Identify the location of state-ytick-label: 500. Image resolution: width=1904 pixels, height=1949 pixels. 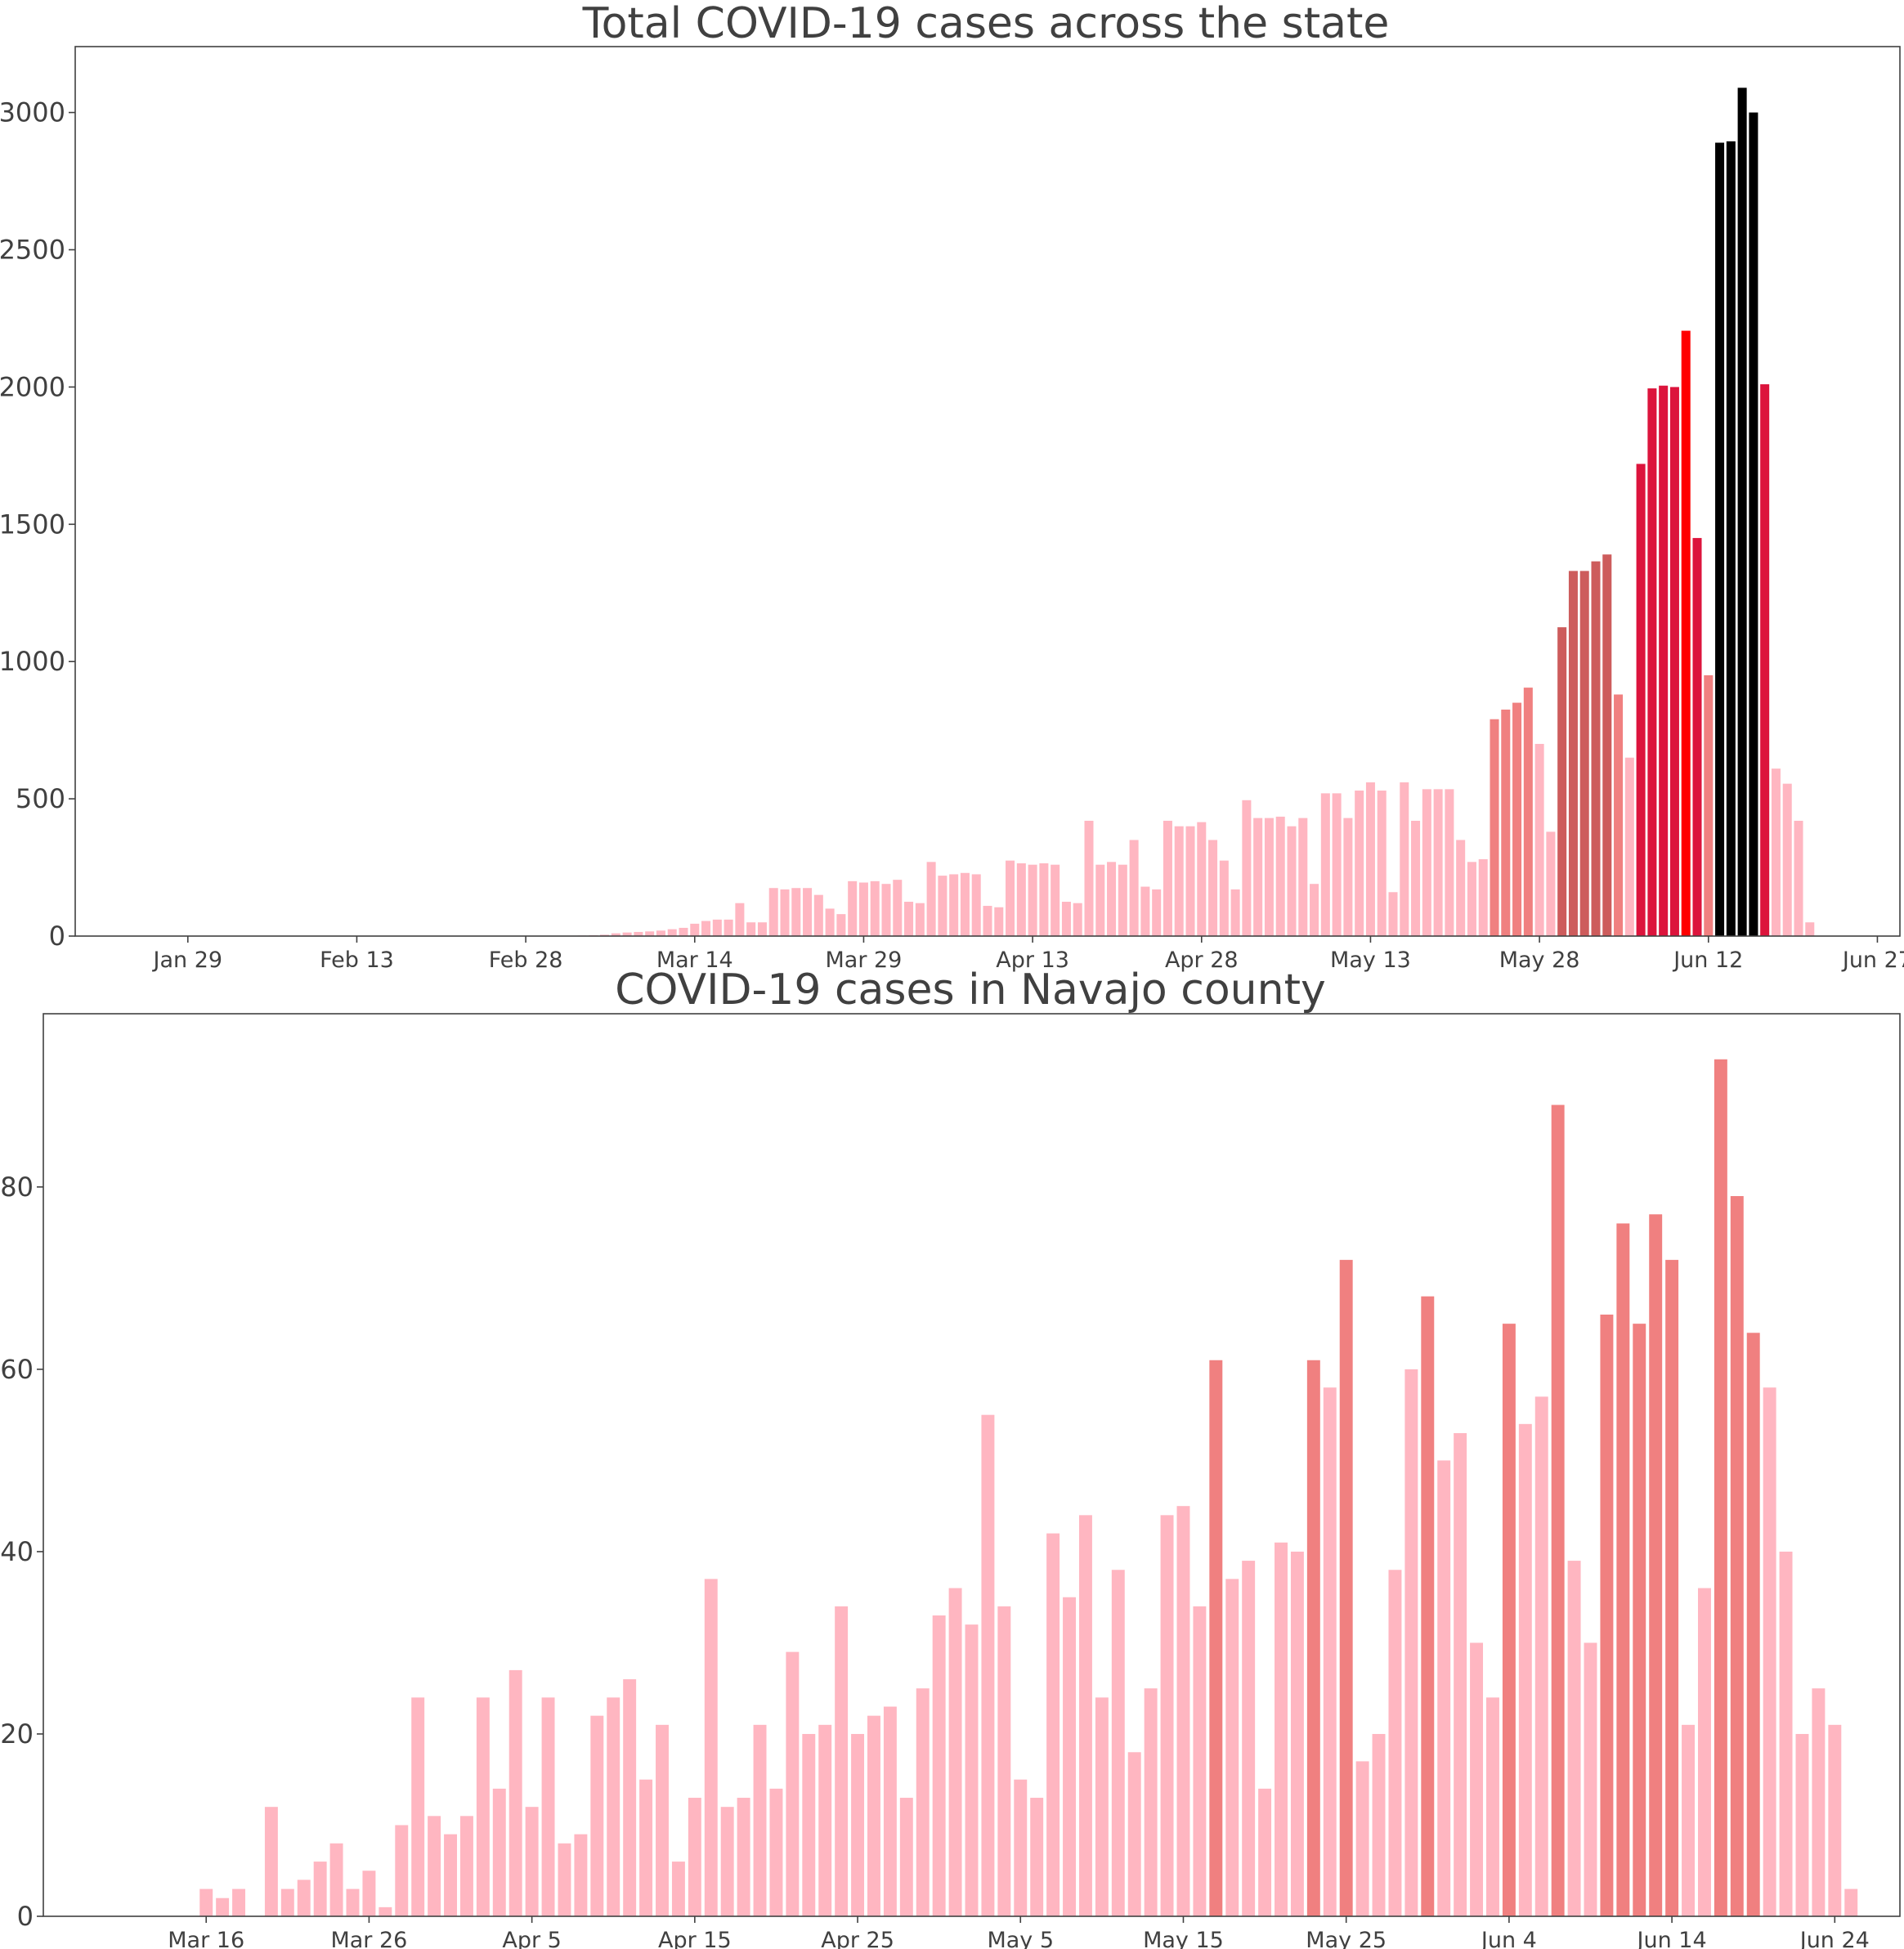
(41, 798).